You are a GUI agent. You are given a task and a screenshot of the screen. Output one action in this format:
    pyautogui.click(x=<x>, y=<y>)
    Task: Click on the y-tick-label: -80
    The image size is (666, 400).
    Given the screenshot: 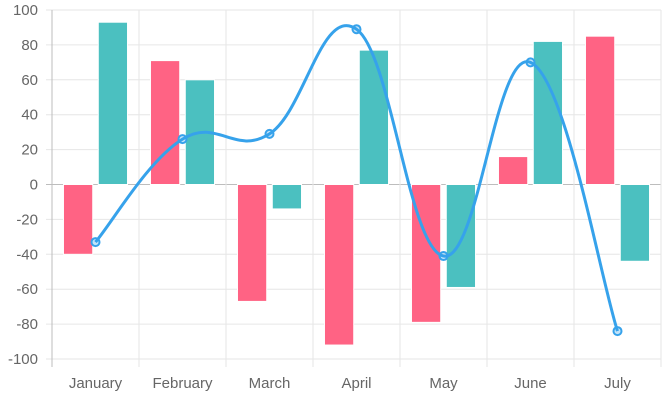 What is the action you would take?
    pyautogui.click(x=27, y=324)
    